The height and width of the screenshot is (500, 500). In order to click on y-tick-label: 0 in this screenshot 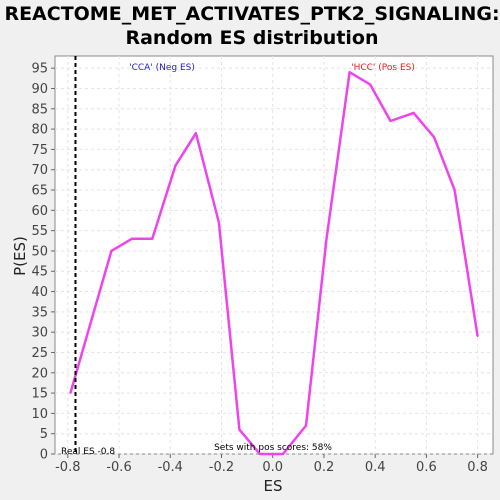, I will do `click(44, 455)`.